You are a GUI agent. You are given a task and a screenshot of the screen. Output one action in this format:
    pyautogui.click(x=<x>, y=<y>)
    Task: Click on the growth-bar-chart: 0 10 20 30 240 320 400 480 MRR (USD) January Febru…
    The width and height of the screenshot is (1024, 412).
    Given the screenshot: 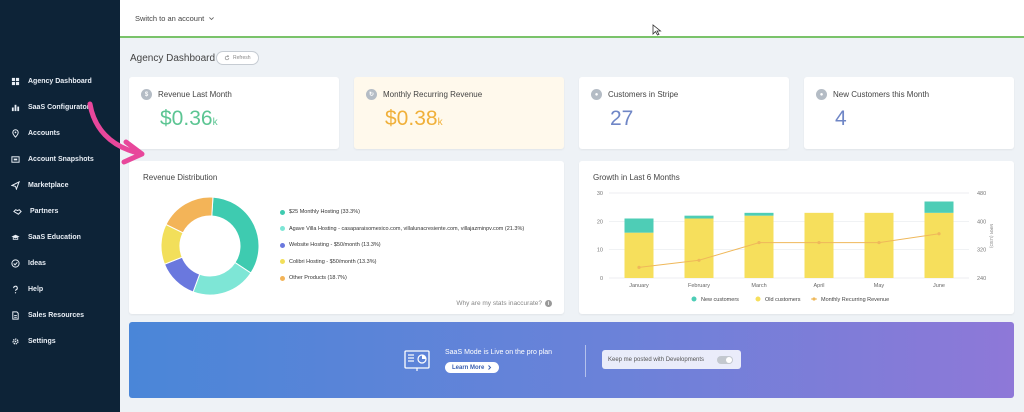 What is the action you would take?
    pyautogui.click(x=795, y=247)
    